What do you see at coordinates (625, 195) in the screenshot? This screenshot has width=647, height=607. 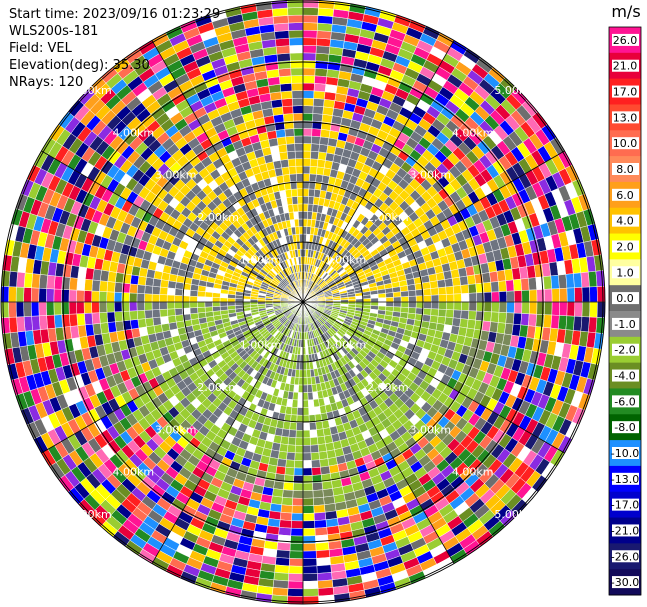 I see `colorbar-tick-label: 6.0` at bounding box center [625, 195].